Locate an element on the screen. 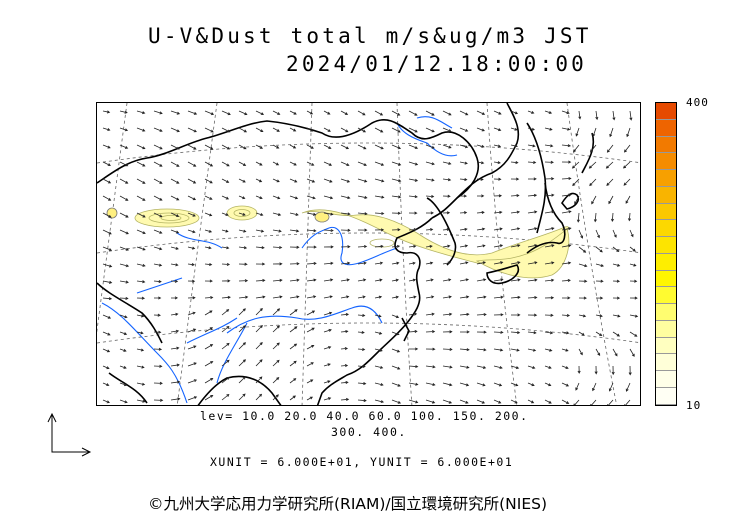  dust-plume-east is located at coordinates (435, 236).